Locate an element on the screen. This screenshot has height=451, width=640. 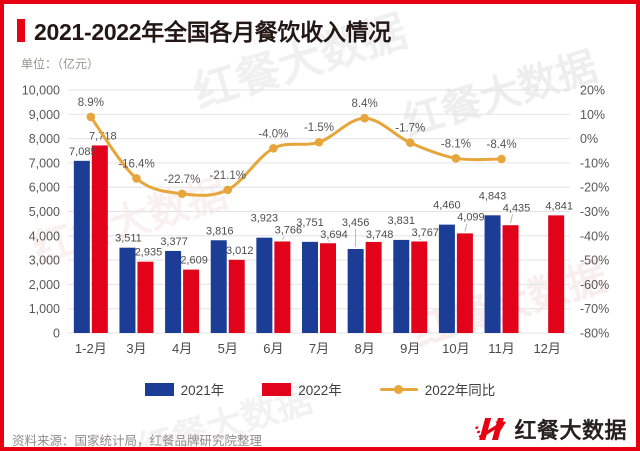
y-axis-label-left: 6,000 is located at coordinates (44, 188).